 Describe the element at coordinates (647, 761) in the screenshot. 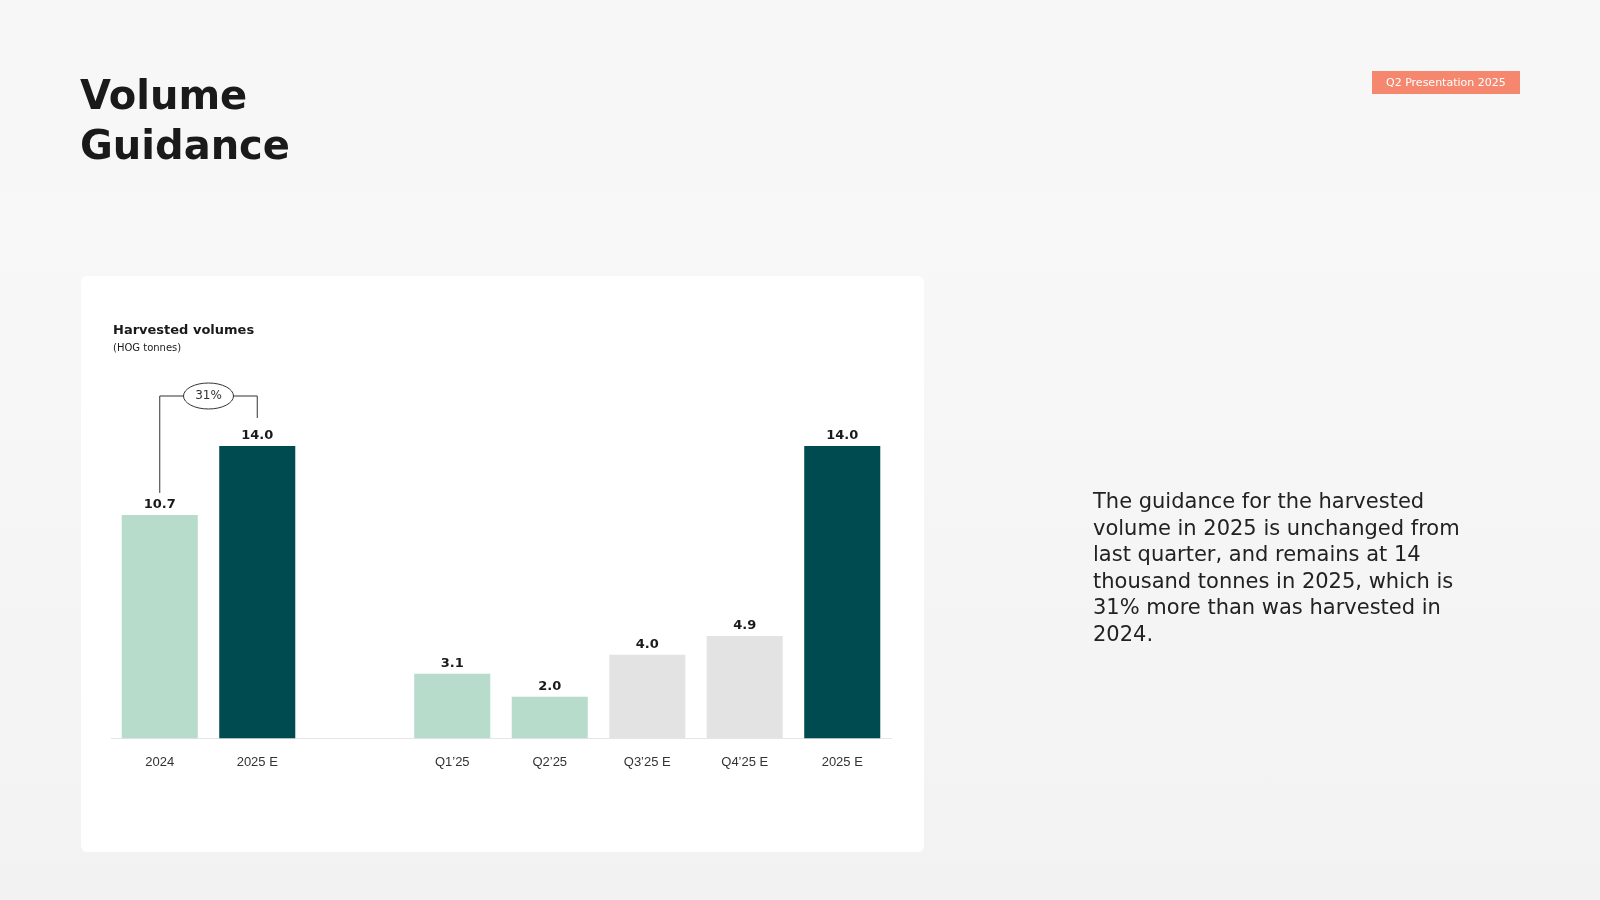

I see `x-tick-label: Q3’25 E` at that location.